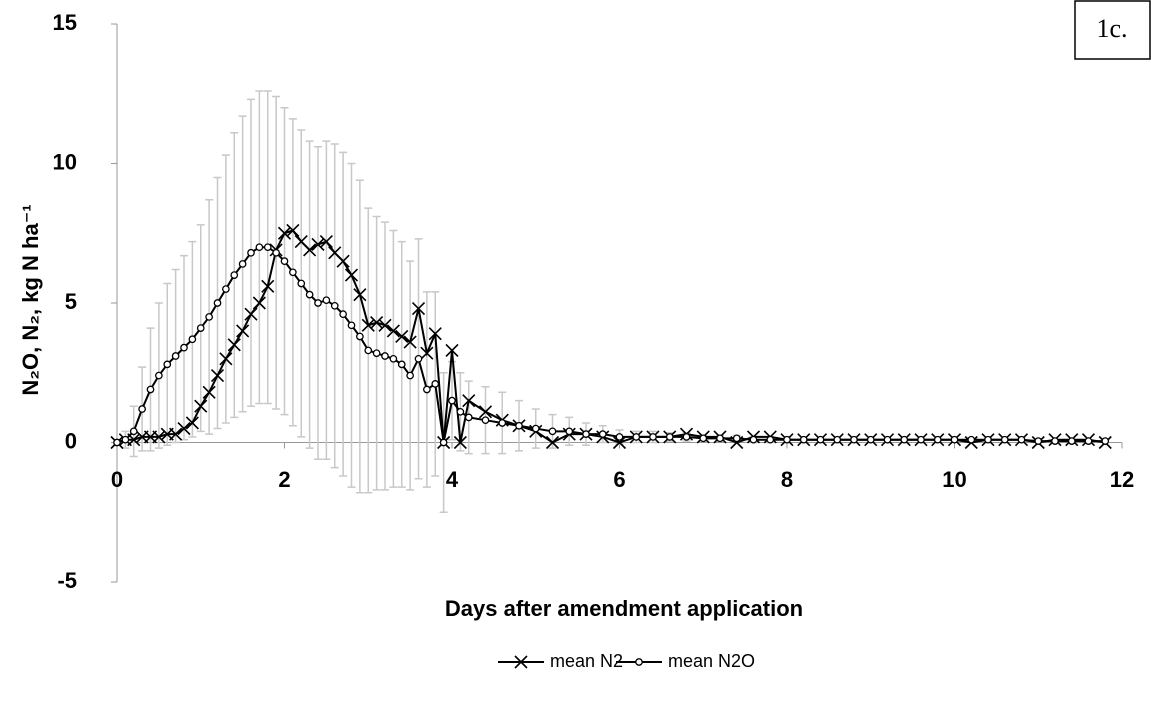  What do you see at coordinates (30, 299) in the screenshot?
I see `y-axis-label: N₂O, N₂, kg N ha⁻¹` at bounding box center [30, 299].